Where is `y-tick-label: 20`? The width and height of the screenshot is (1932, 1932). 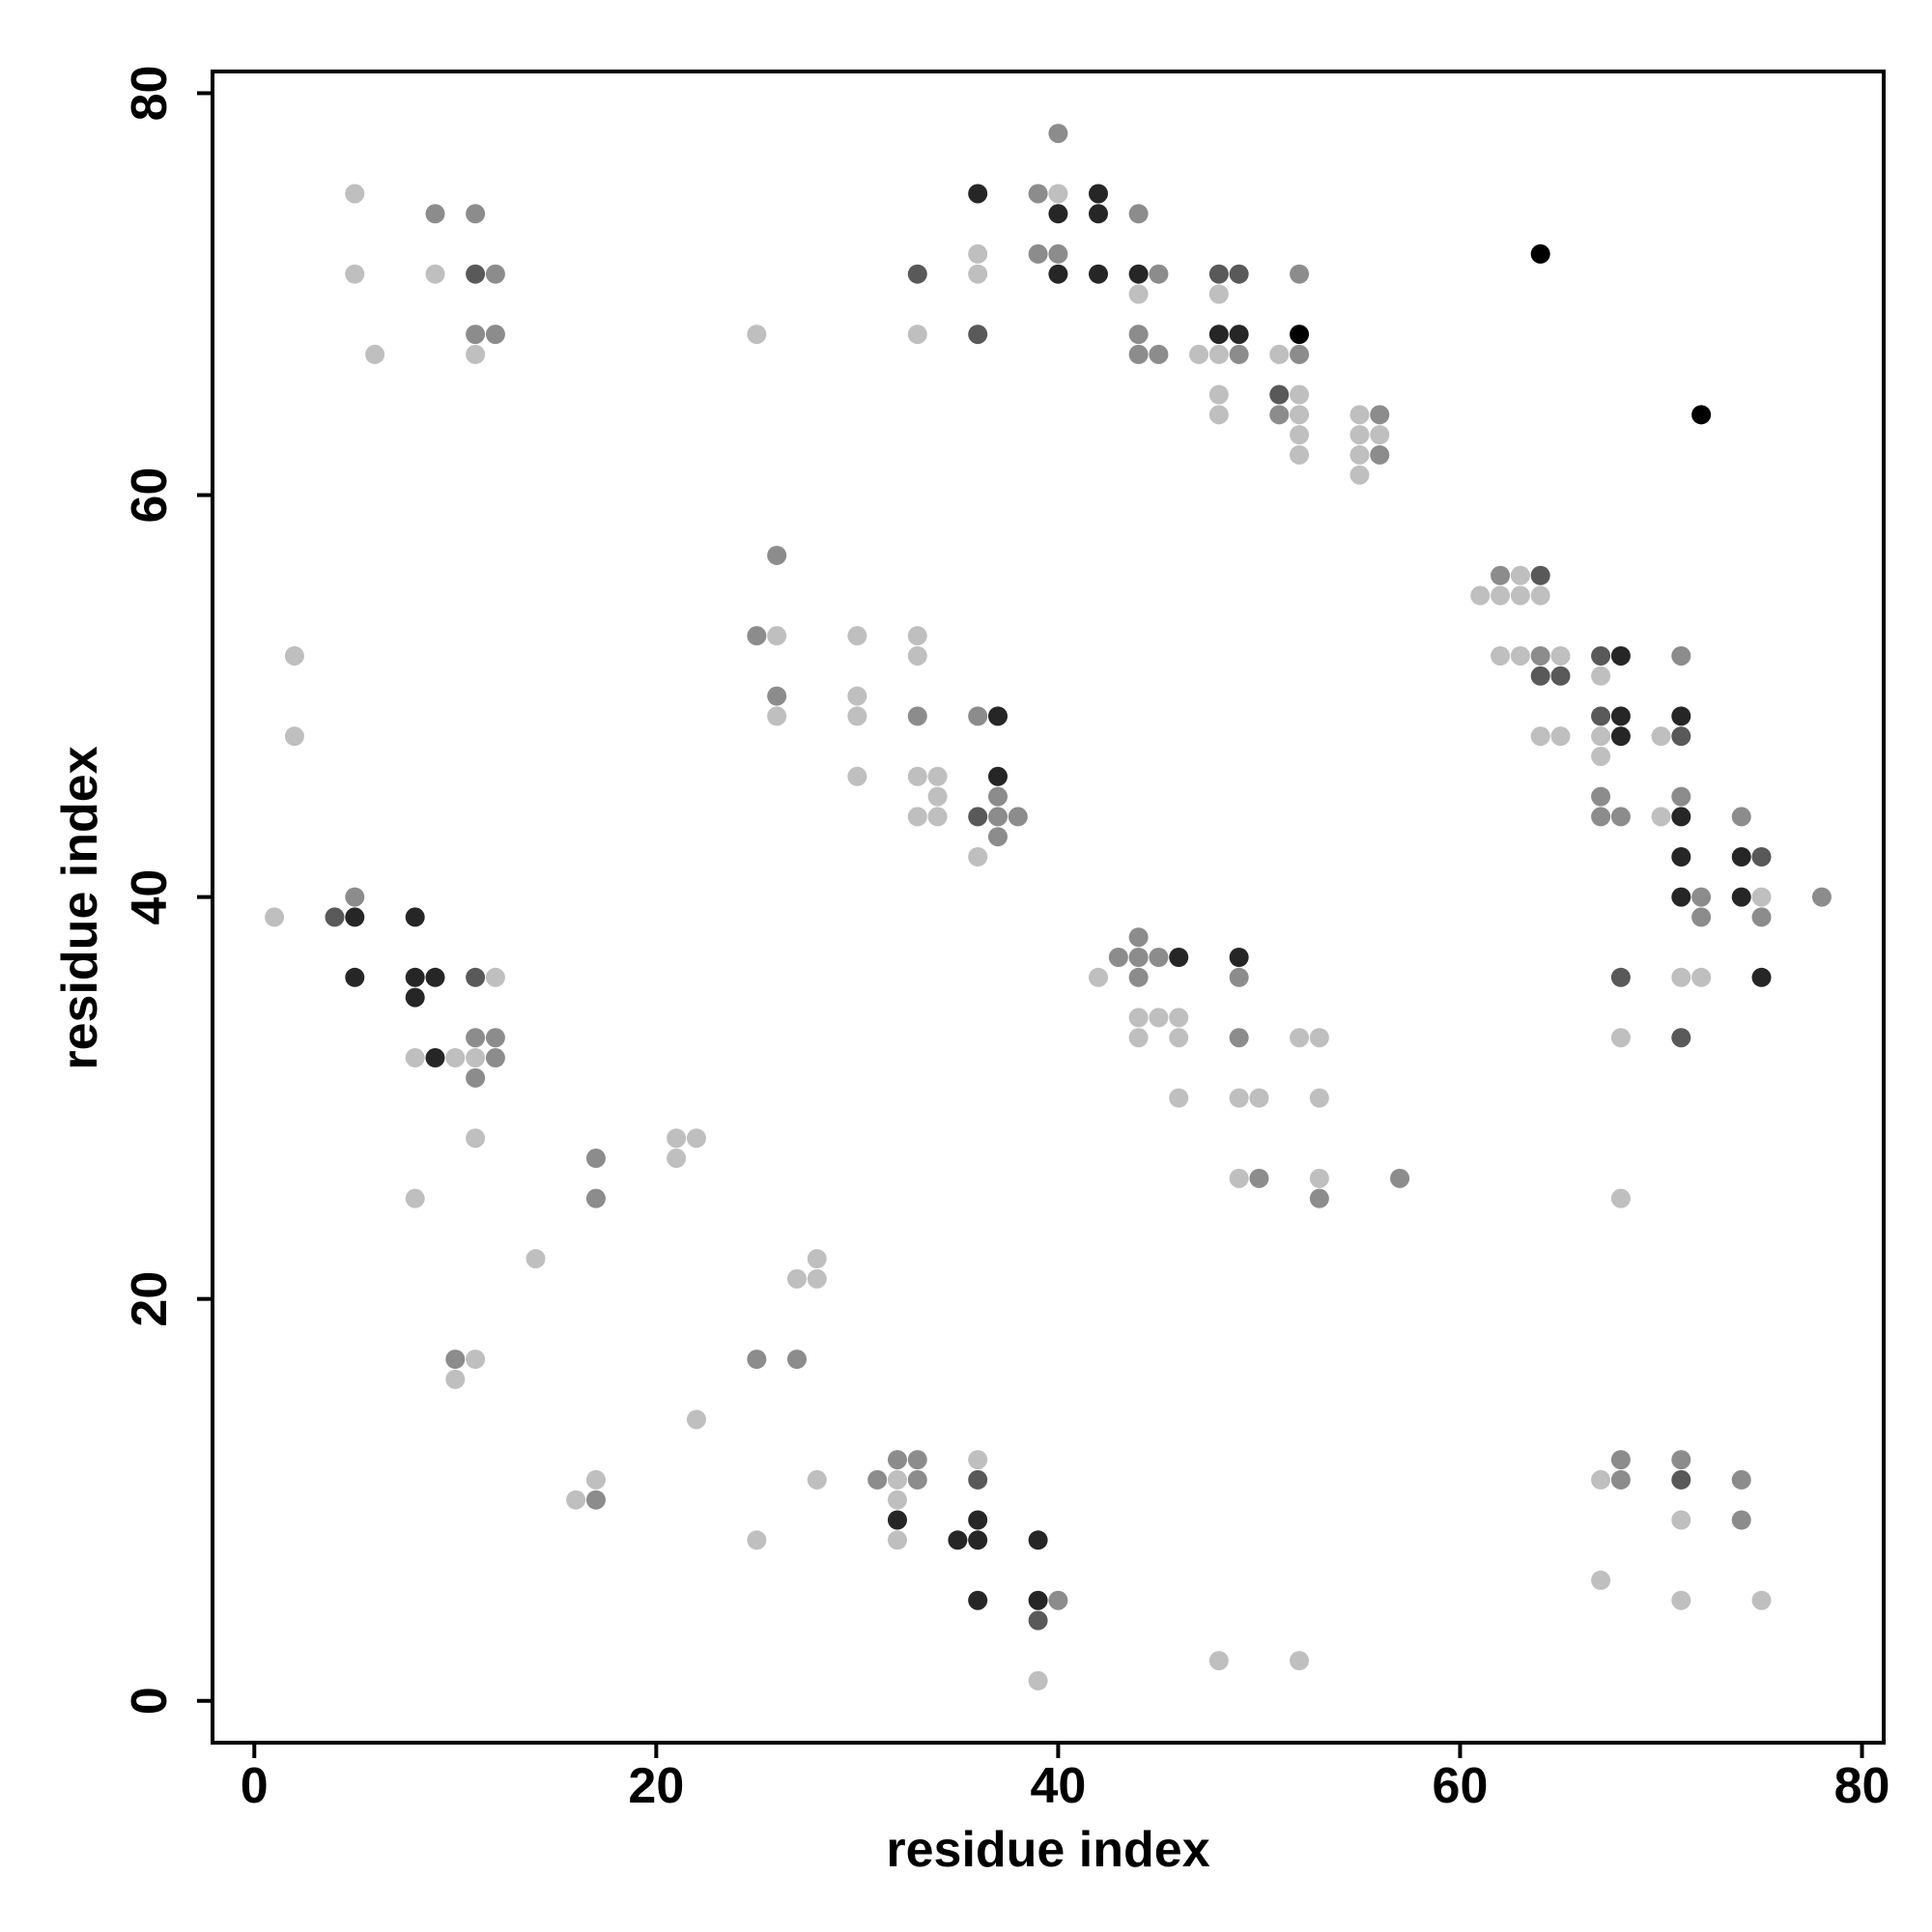
y-tick-label: 20 is located at coordinates (150, 1299).